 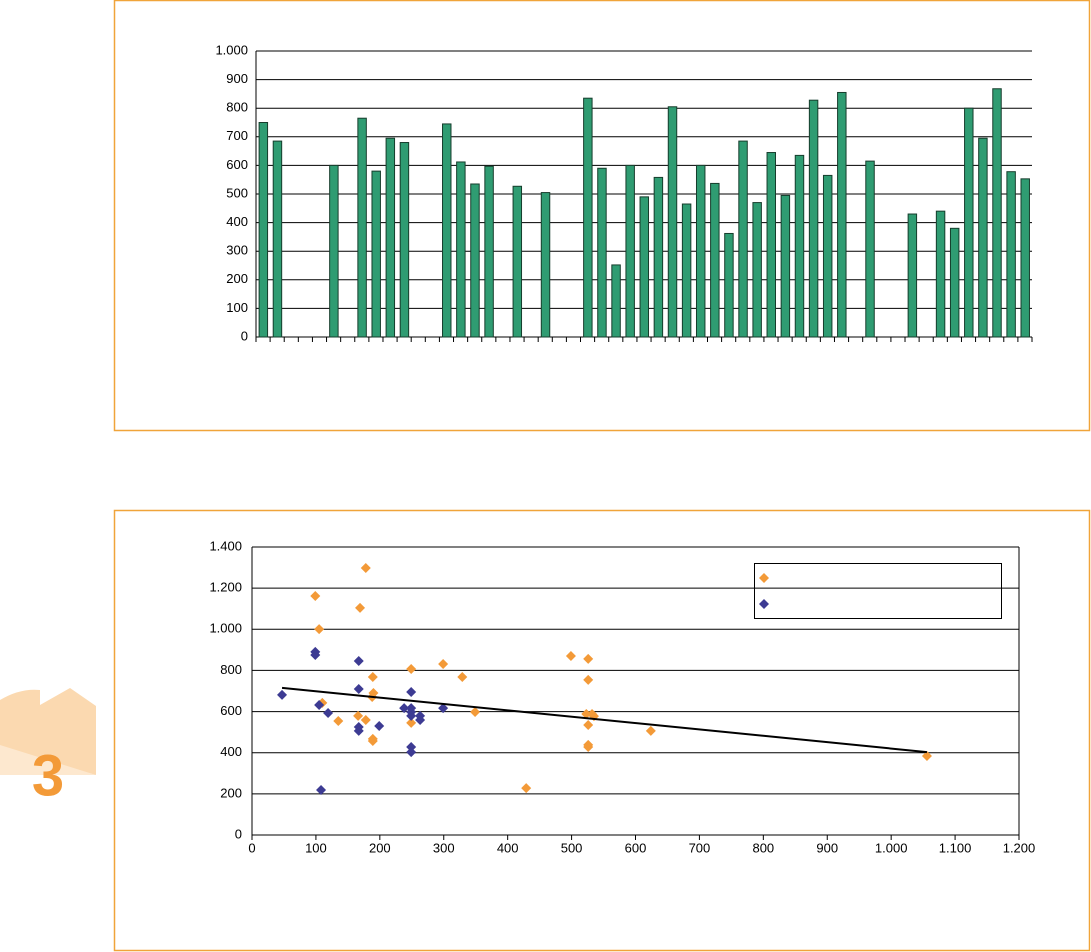 I want to click on y-tick-label: 900, so click(x=237, y=78).